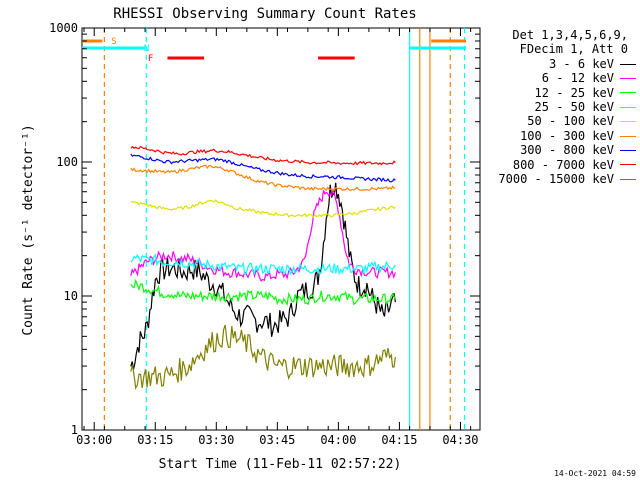  Describe the element at coordinates (570, 121) in the screenshot. I see `legend-label: 50 - 100 keV` at that location.